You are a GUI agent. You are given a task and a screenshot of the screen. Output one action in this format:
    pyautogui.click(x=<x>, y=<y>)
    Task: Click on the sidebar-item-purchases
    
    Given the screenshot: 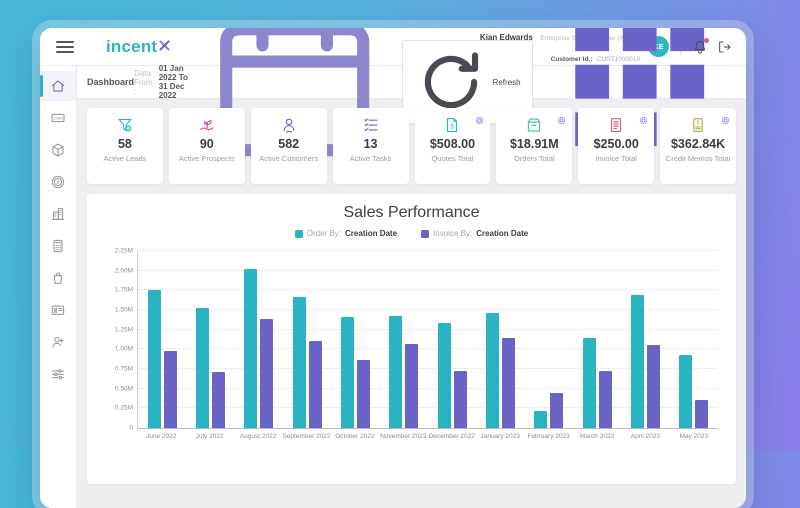 What is the action you would take?
    pyautogui.click(x=58, y=278)
    